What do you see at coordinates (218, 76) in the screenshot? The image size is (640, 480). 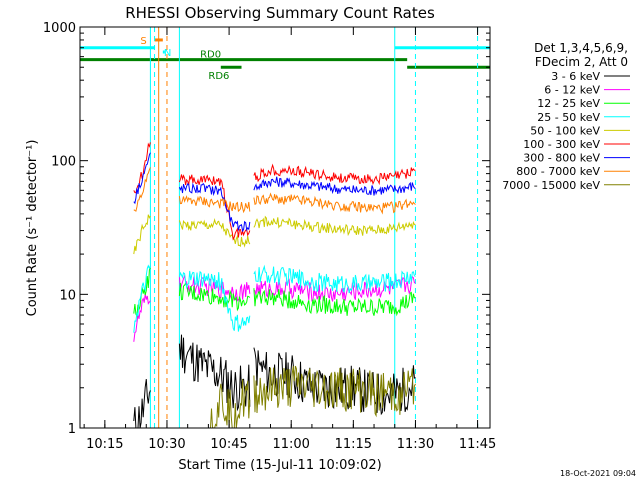 I see `flag-label: RD6` at bounding box center [218, 76].